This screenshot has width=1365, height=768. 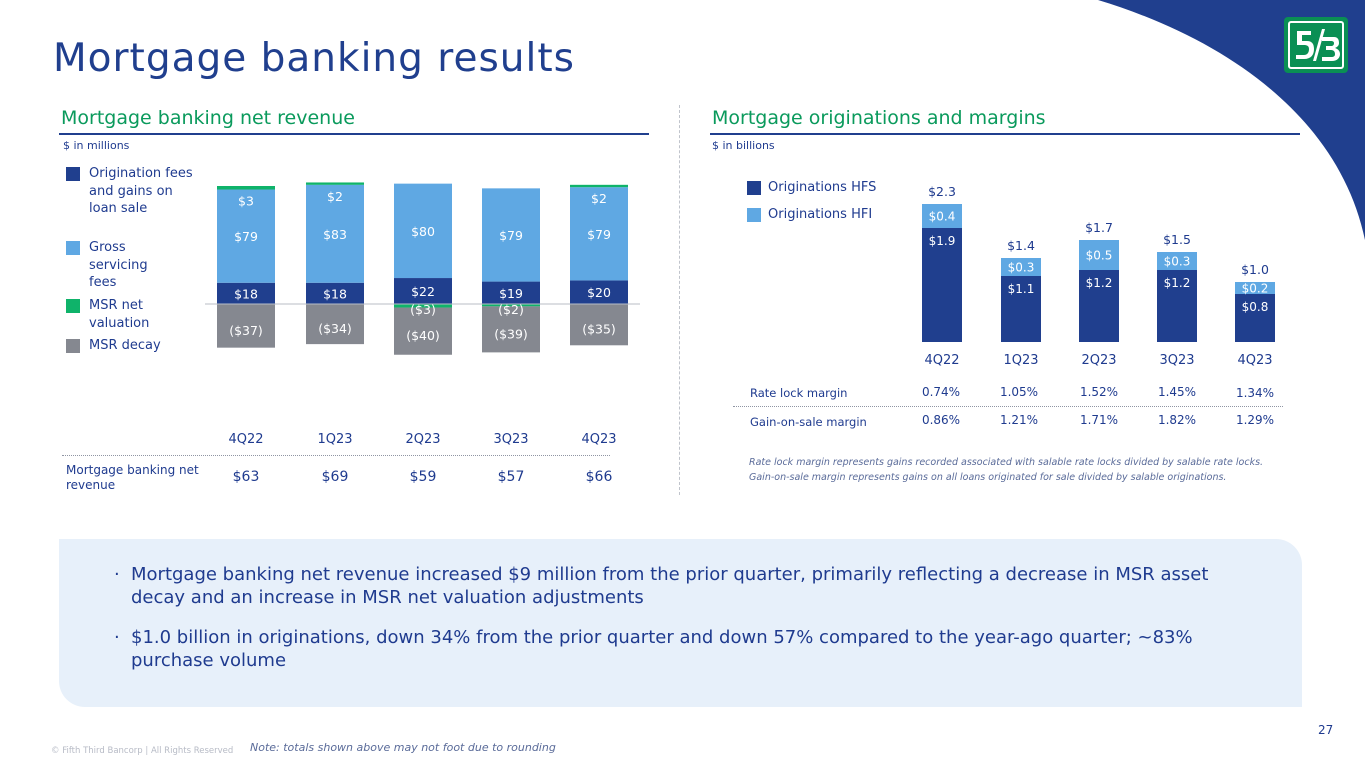 I want to click on label-servicing-4q23: $79, so click(x=599, y=234).